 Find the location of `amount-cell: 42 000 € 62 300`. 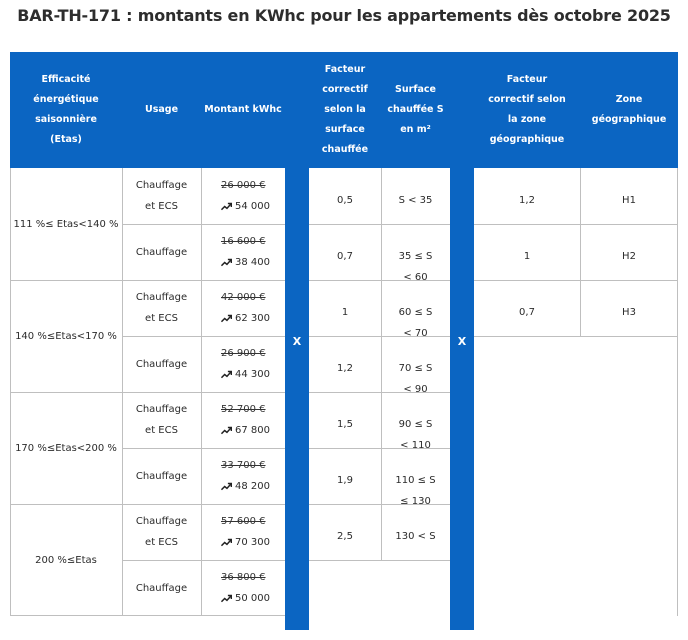

amount-cell: 42 000 € 62 300 is located at coordinates (243, 308).